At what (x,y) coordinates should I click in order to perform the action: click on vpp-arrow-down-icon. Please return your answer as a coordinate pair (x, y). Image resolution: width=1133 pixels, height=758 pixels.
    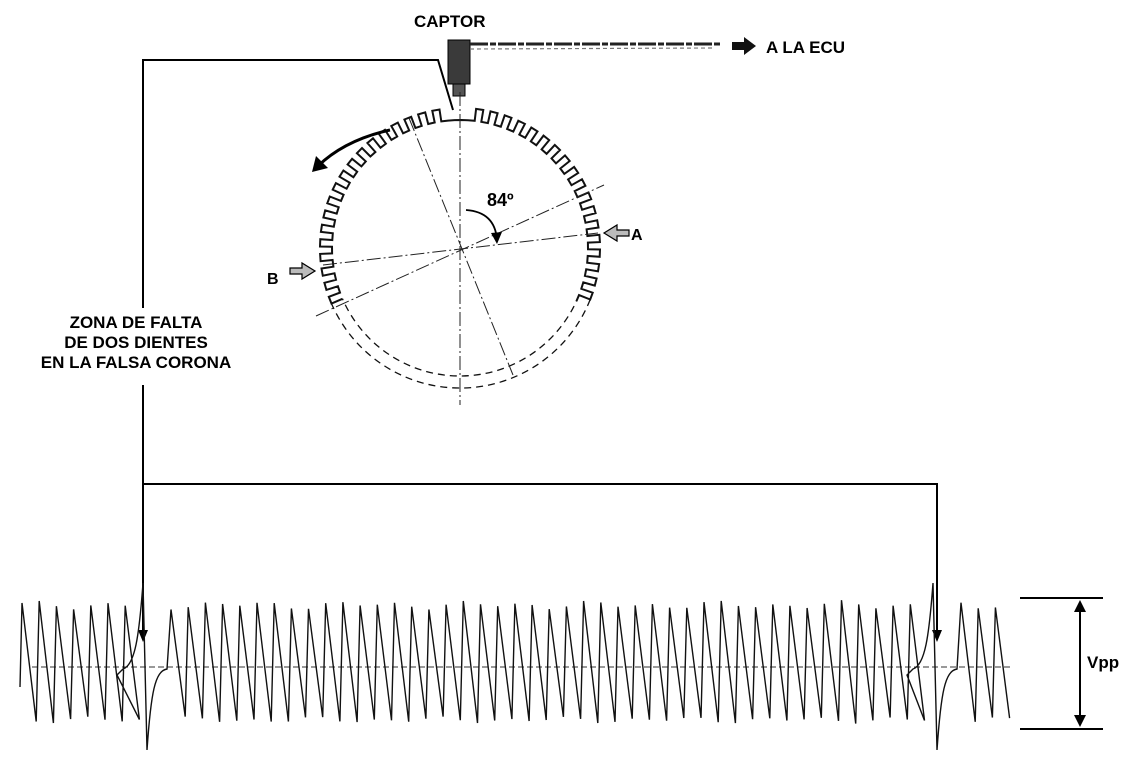
    Looking at the image, I should click on (1080, 721).